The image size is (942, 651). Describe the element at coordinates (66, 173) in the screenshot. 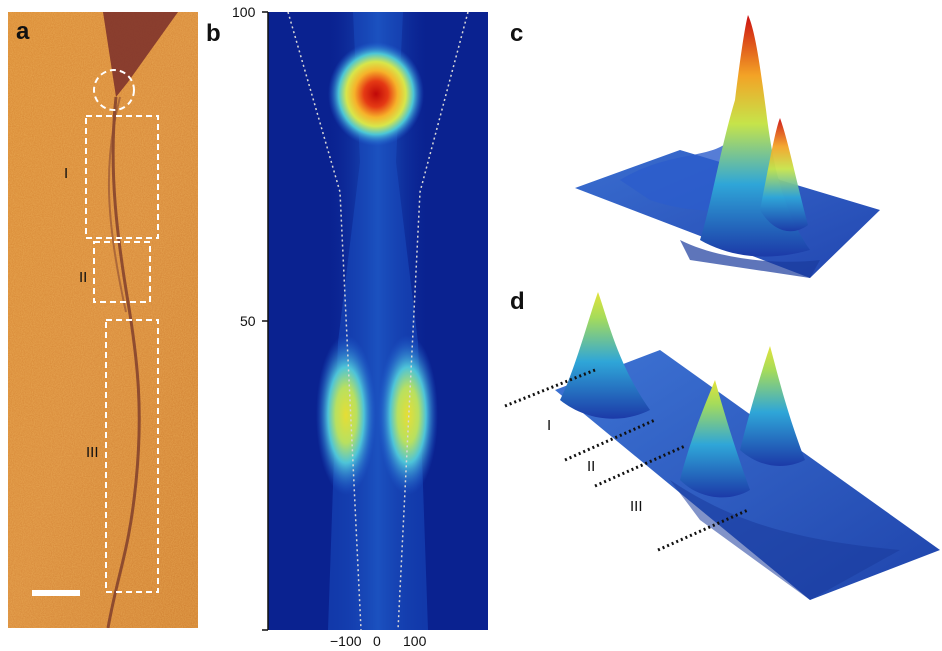

I see `region-label-i-a: I` at that location.